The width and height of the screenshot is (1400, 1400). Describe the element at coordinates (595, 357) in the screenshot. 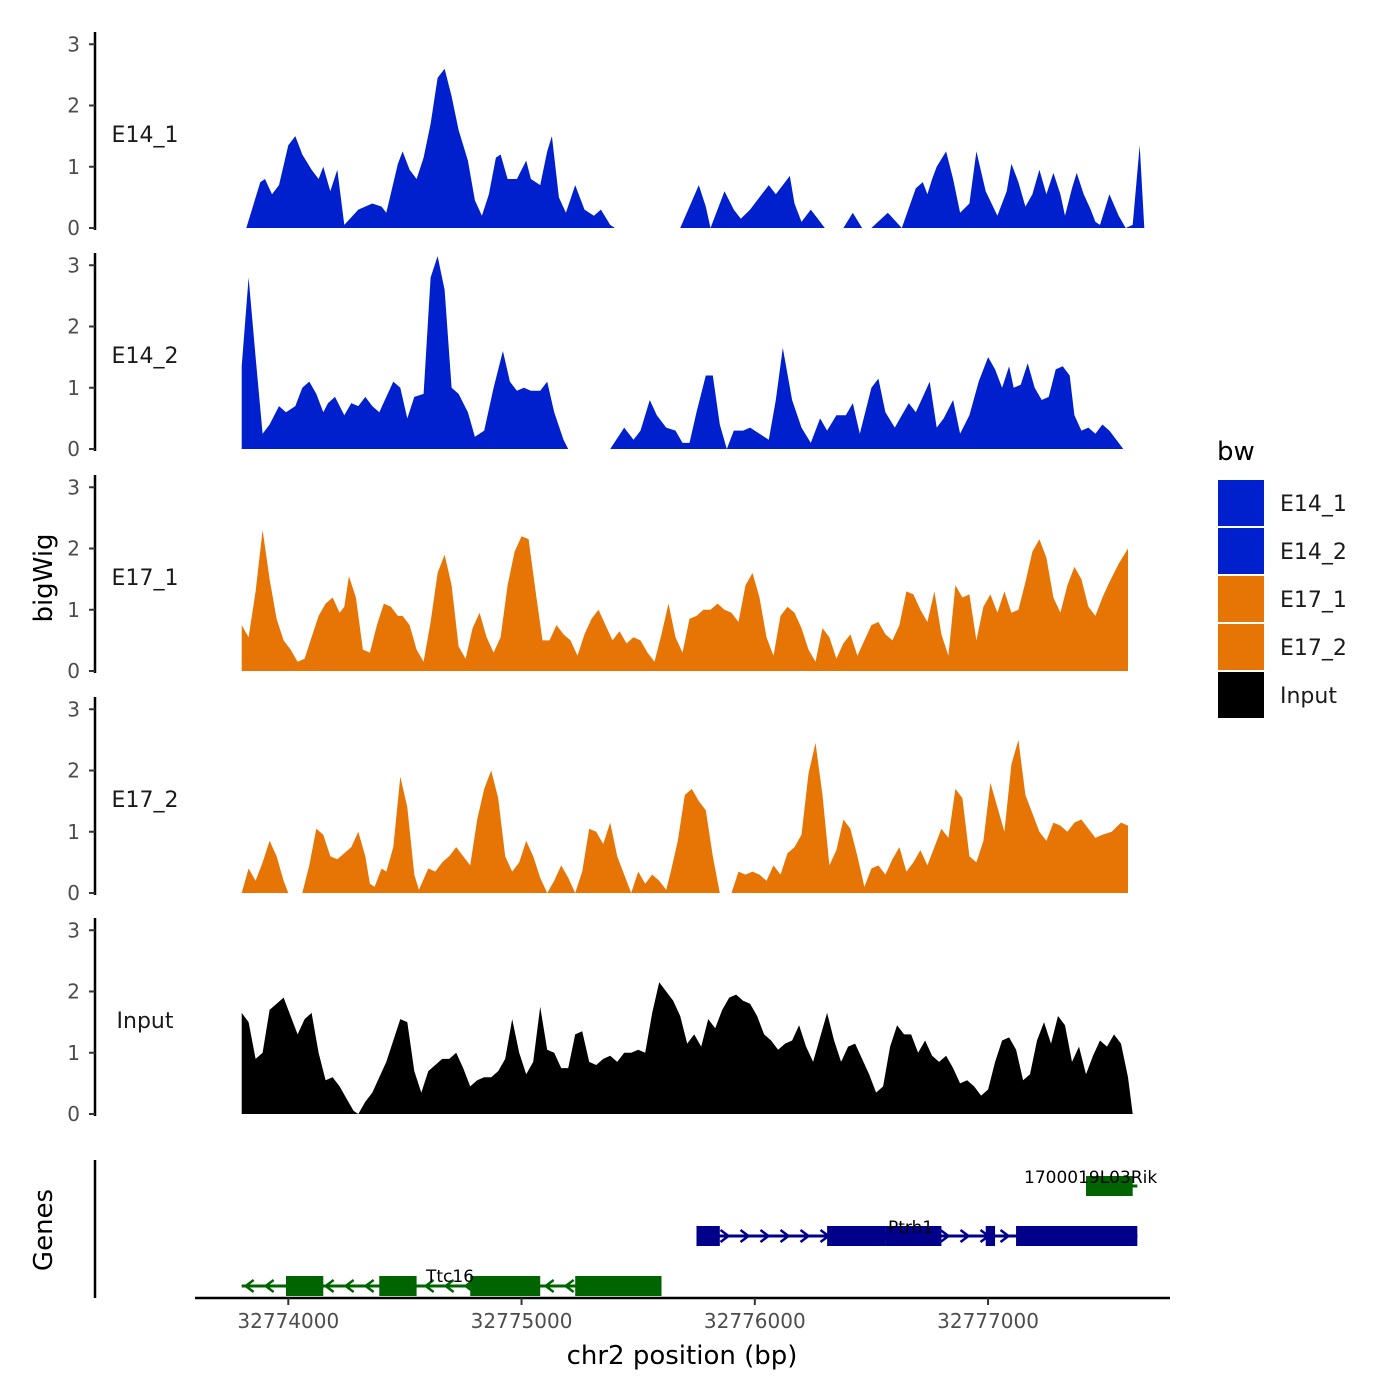

I see `track-e14-2: 0 1 2 3 E14_2` at that location.